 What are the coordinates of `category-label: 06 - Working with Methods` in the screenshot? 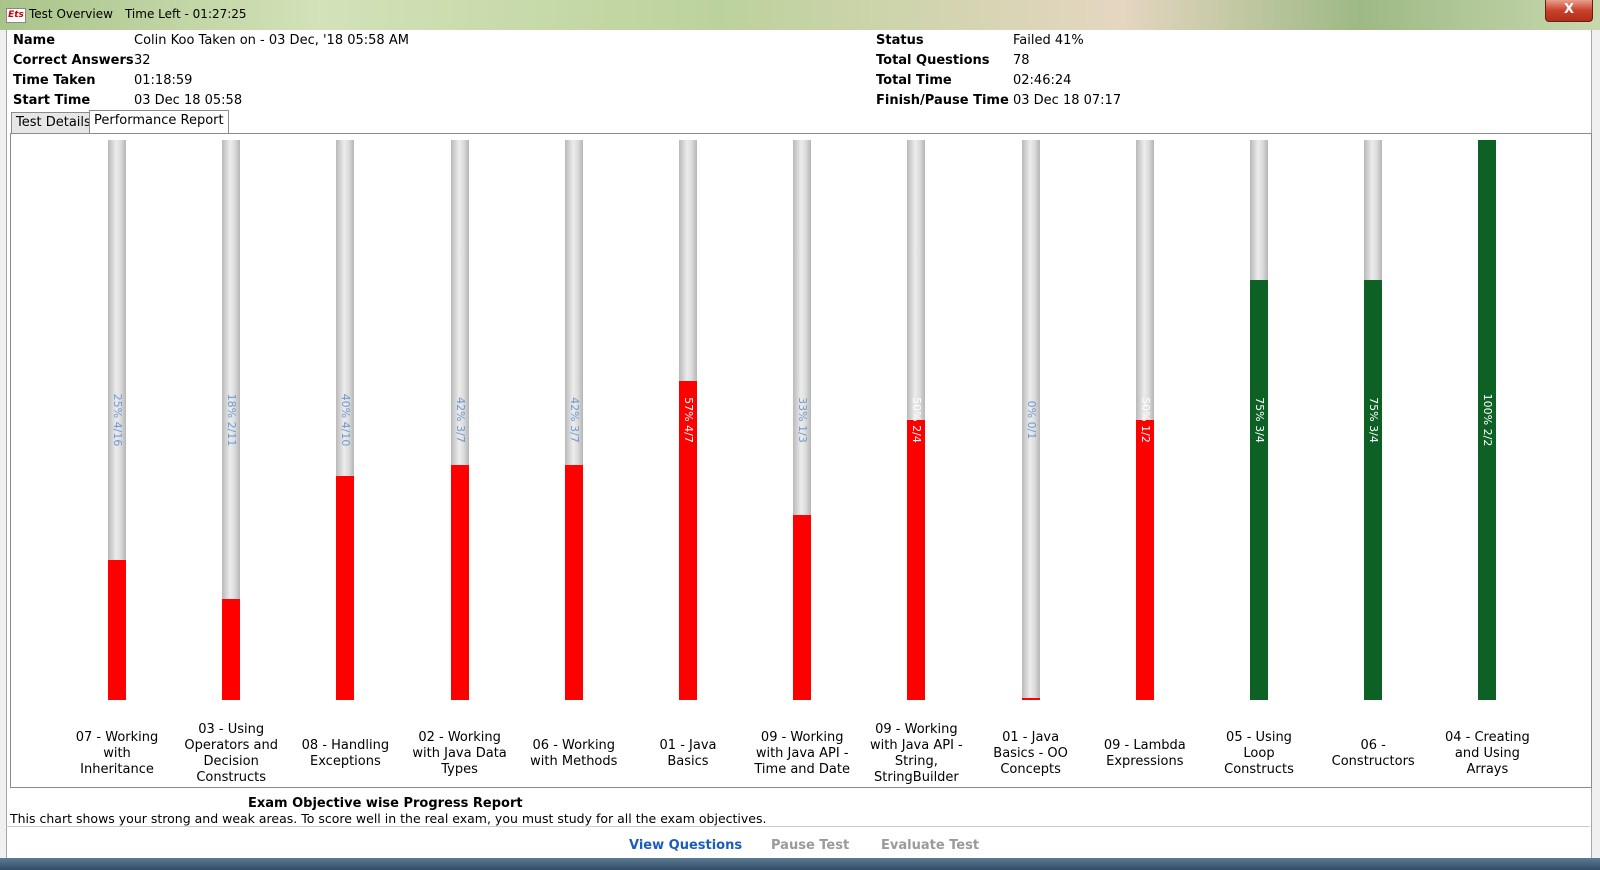 It's located at (574, 753).